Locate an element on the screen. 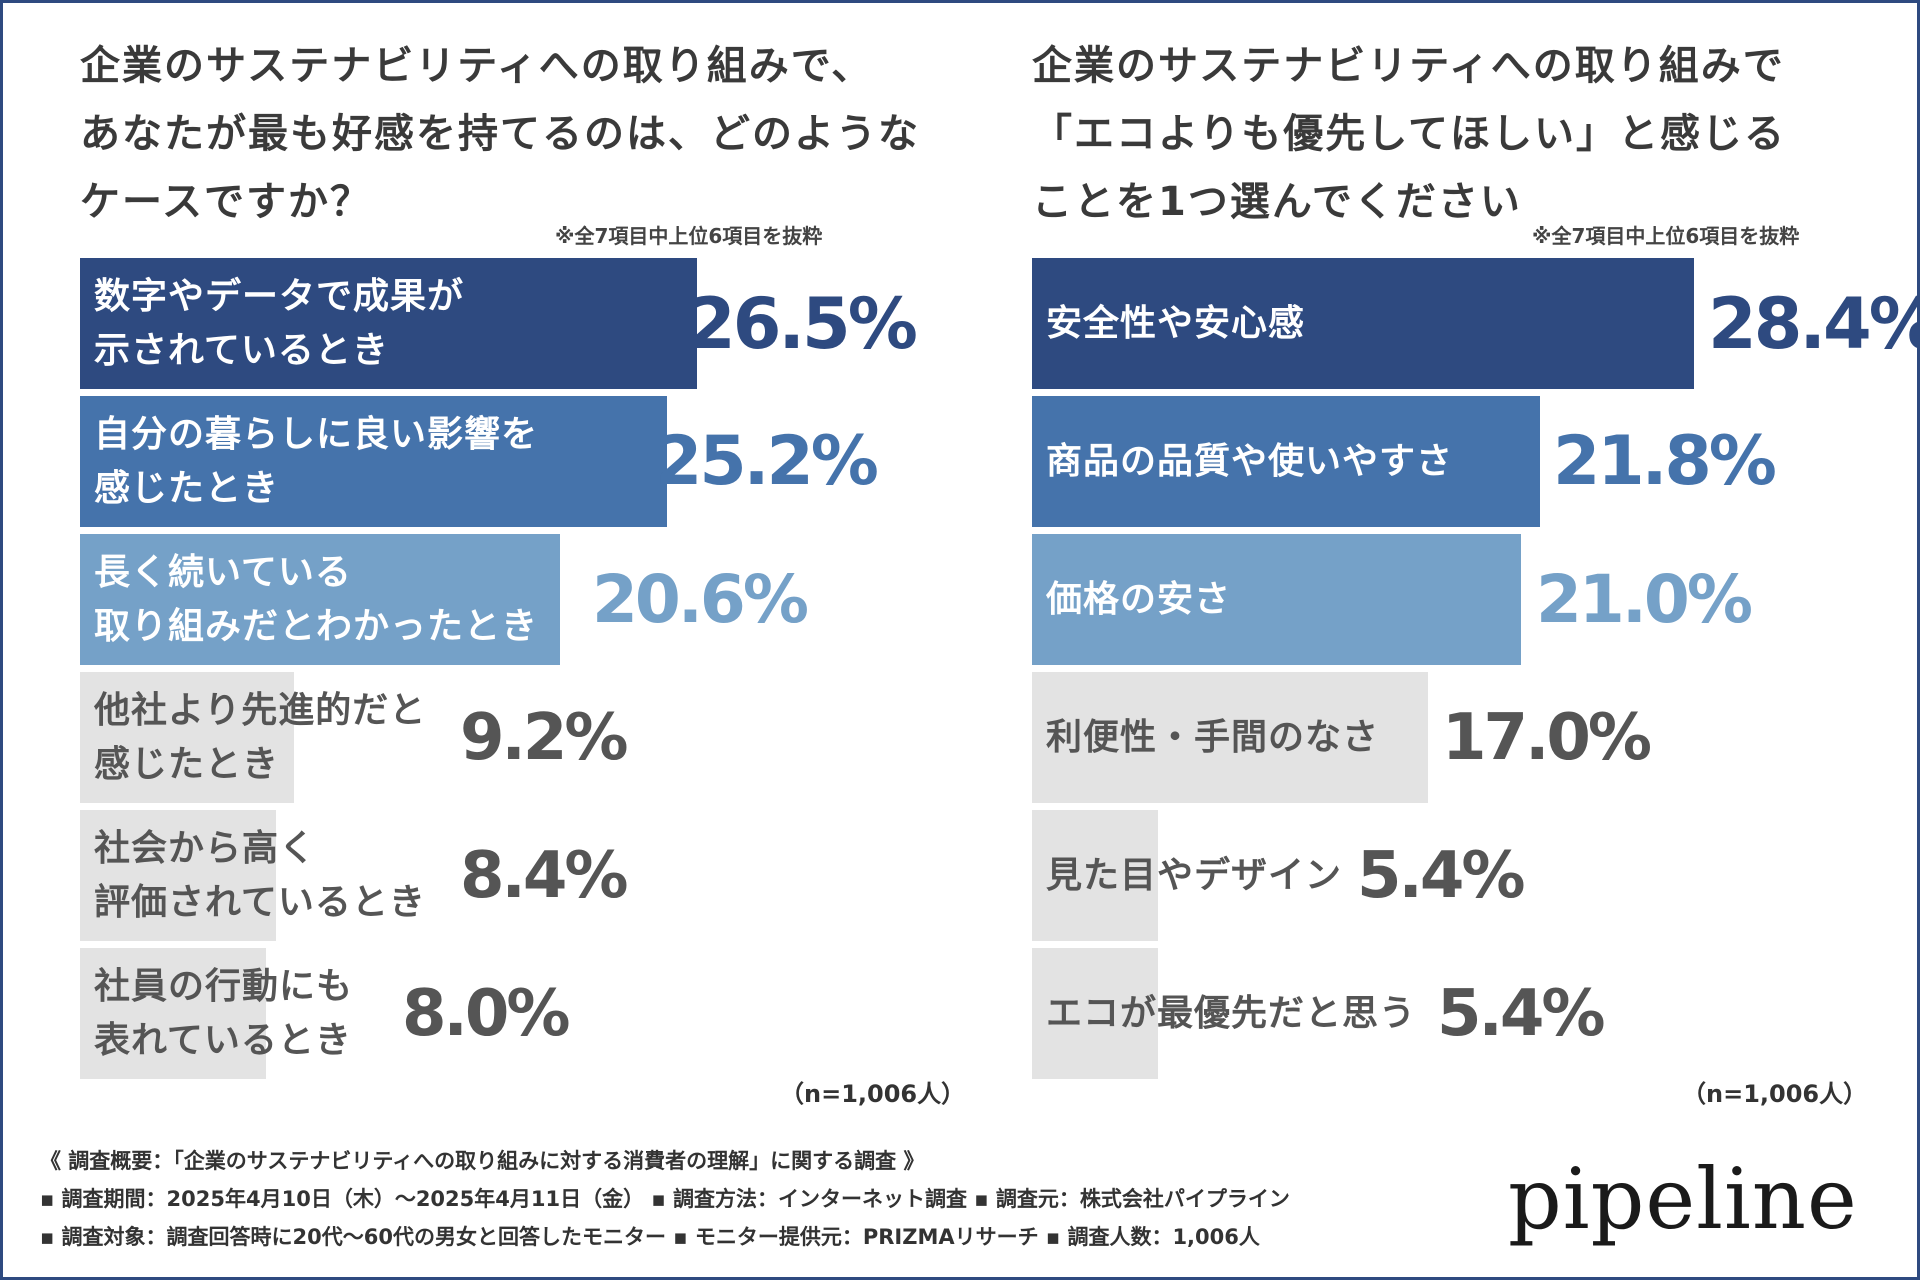 The width and height of the screenshot is (1920, 1280). bar-label: 他社より先進的だと 感じたとき is located at coordinates (260, 737).